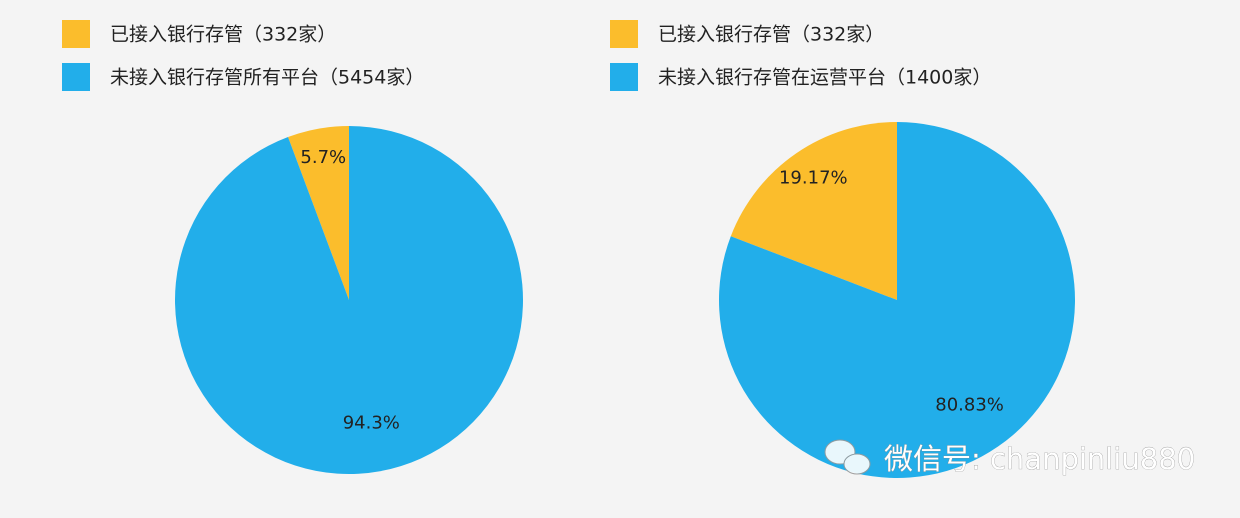 The width and height of the screenshot is (1240, 518). I want to click on legend-label: 未接入银行存管在运营平台（1400家）, so click(824, 78).